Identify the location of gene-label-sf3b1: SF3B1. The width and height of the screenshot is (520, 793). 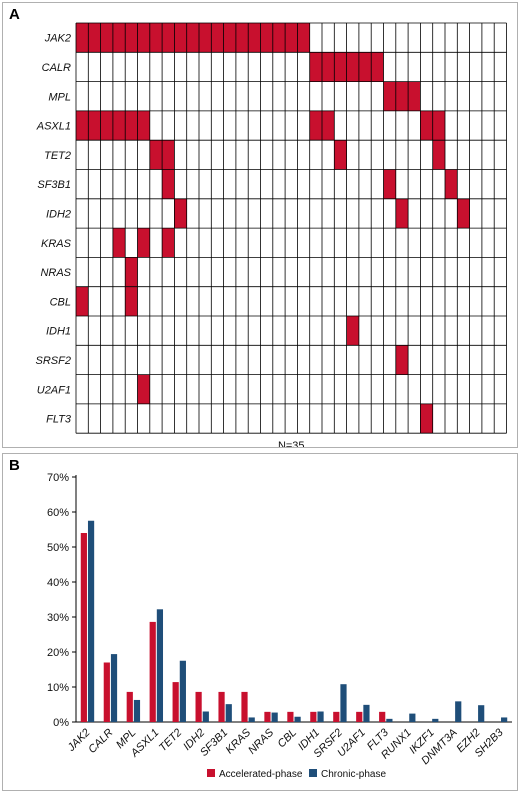
(54, 185).